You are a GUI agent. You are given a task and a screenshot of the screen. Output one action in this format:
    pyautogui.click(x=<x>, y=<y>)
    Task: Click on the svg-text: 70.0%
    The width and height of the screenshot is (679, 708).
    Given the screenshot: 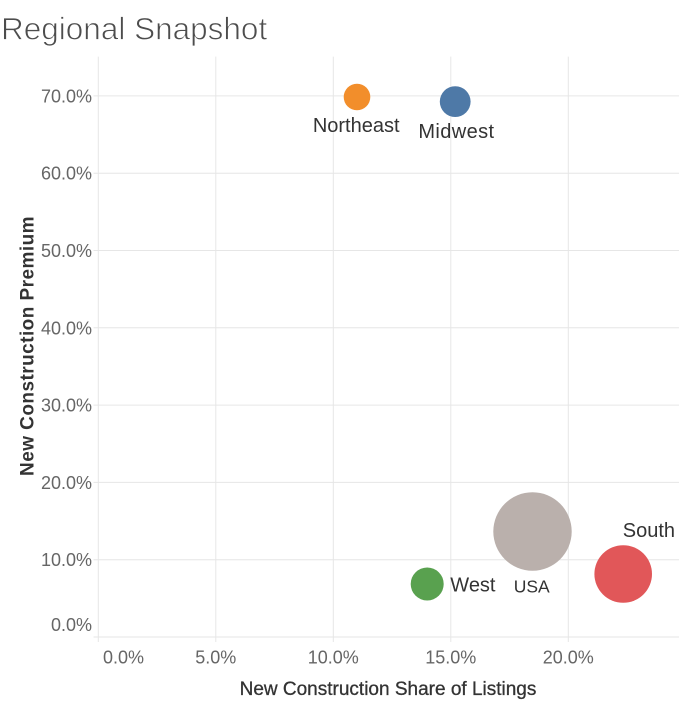 What is the action you would take?
    pyautogui.click(x=66, y=96)
    